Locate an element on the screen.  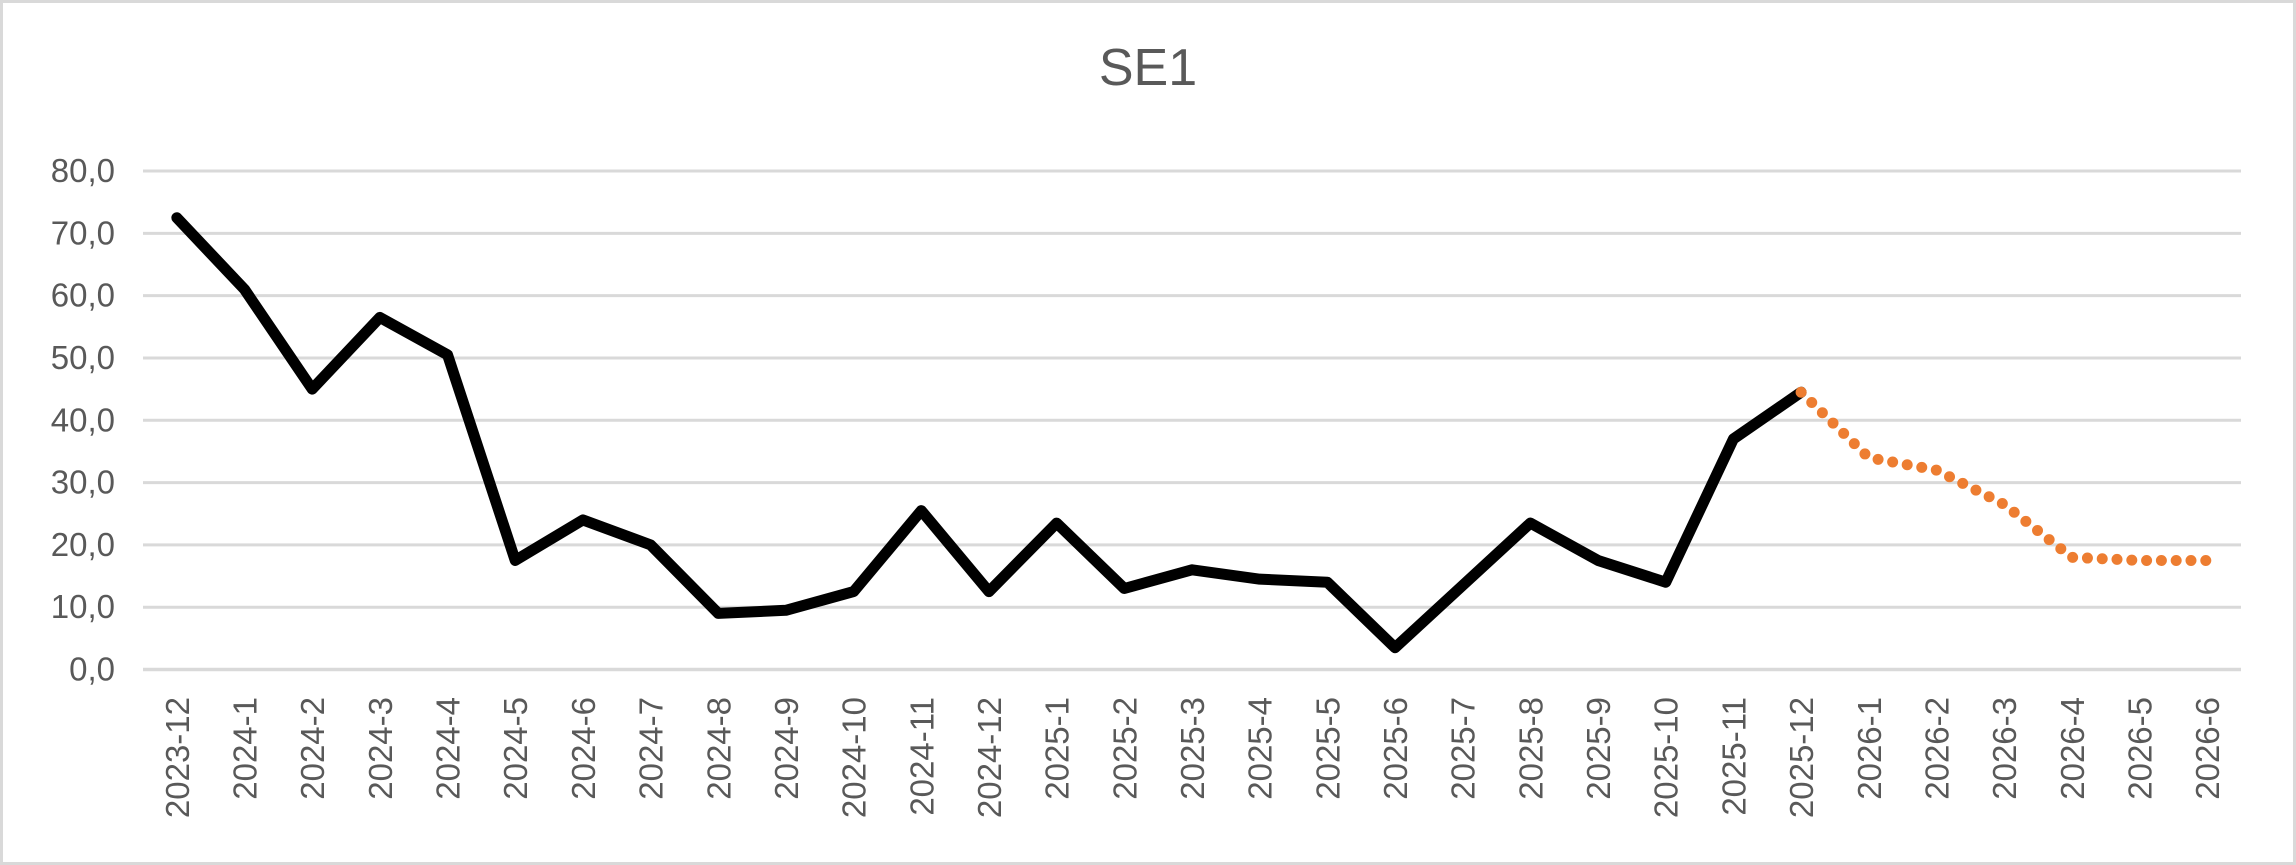
x-axis-tick-label: 2026-2 is located at coordinates (1936, 748).